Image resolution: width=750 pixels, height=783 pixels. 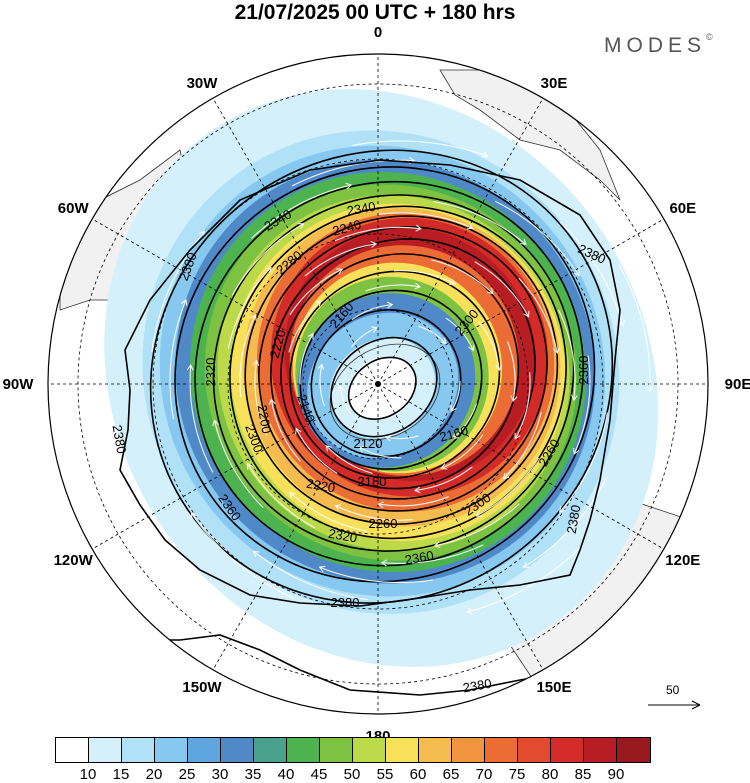 I want to click on colorbar-tick-label: 55, so click(x=385, y=774).